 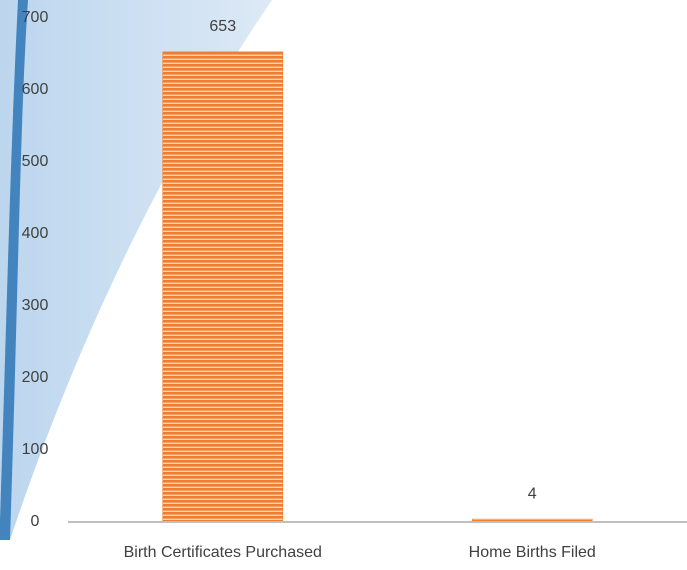 I want to click on x-tick-label: Birth Certificates Purchased, so click(x=223, y=552).